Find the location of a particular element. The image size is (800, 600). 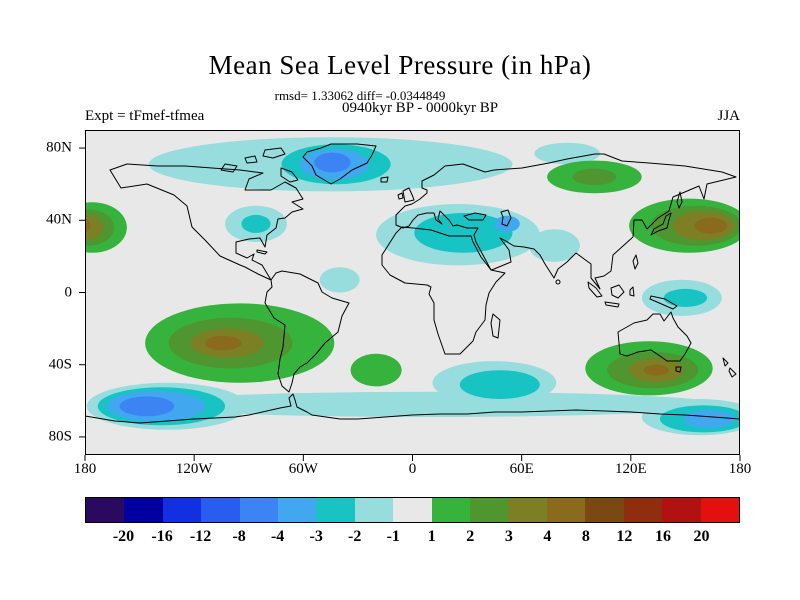

region-tropical-atlantic-low is located at coordinates (339, 280).